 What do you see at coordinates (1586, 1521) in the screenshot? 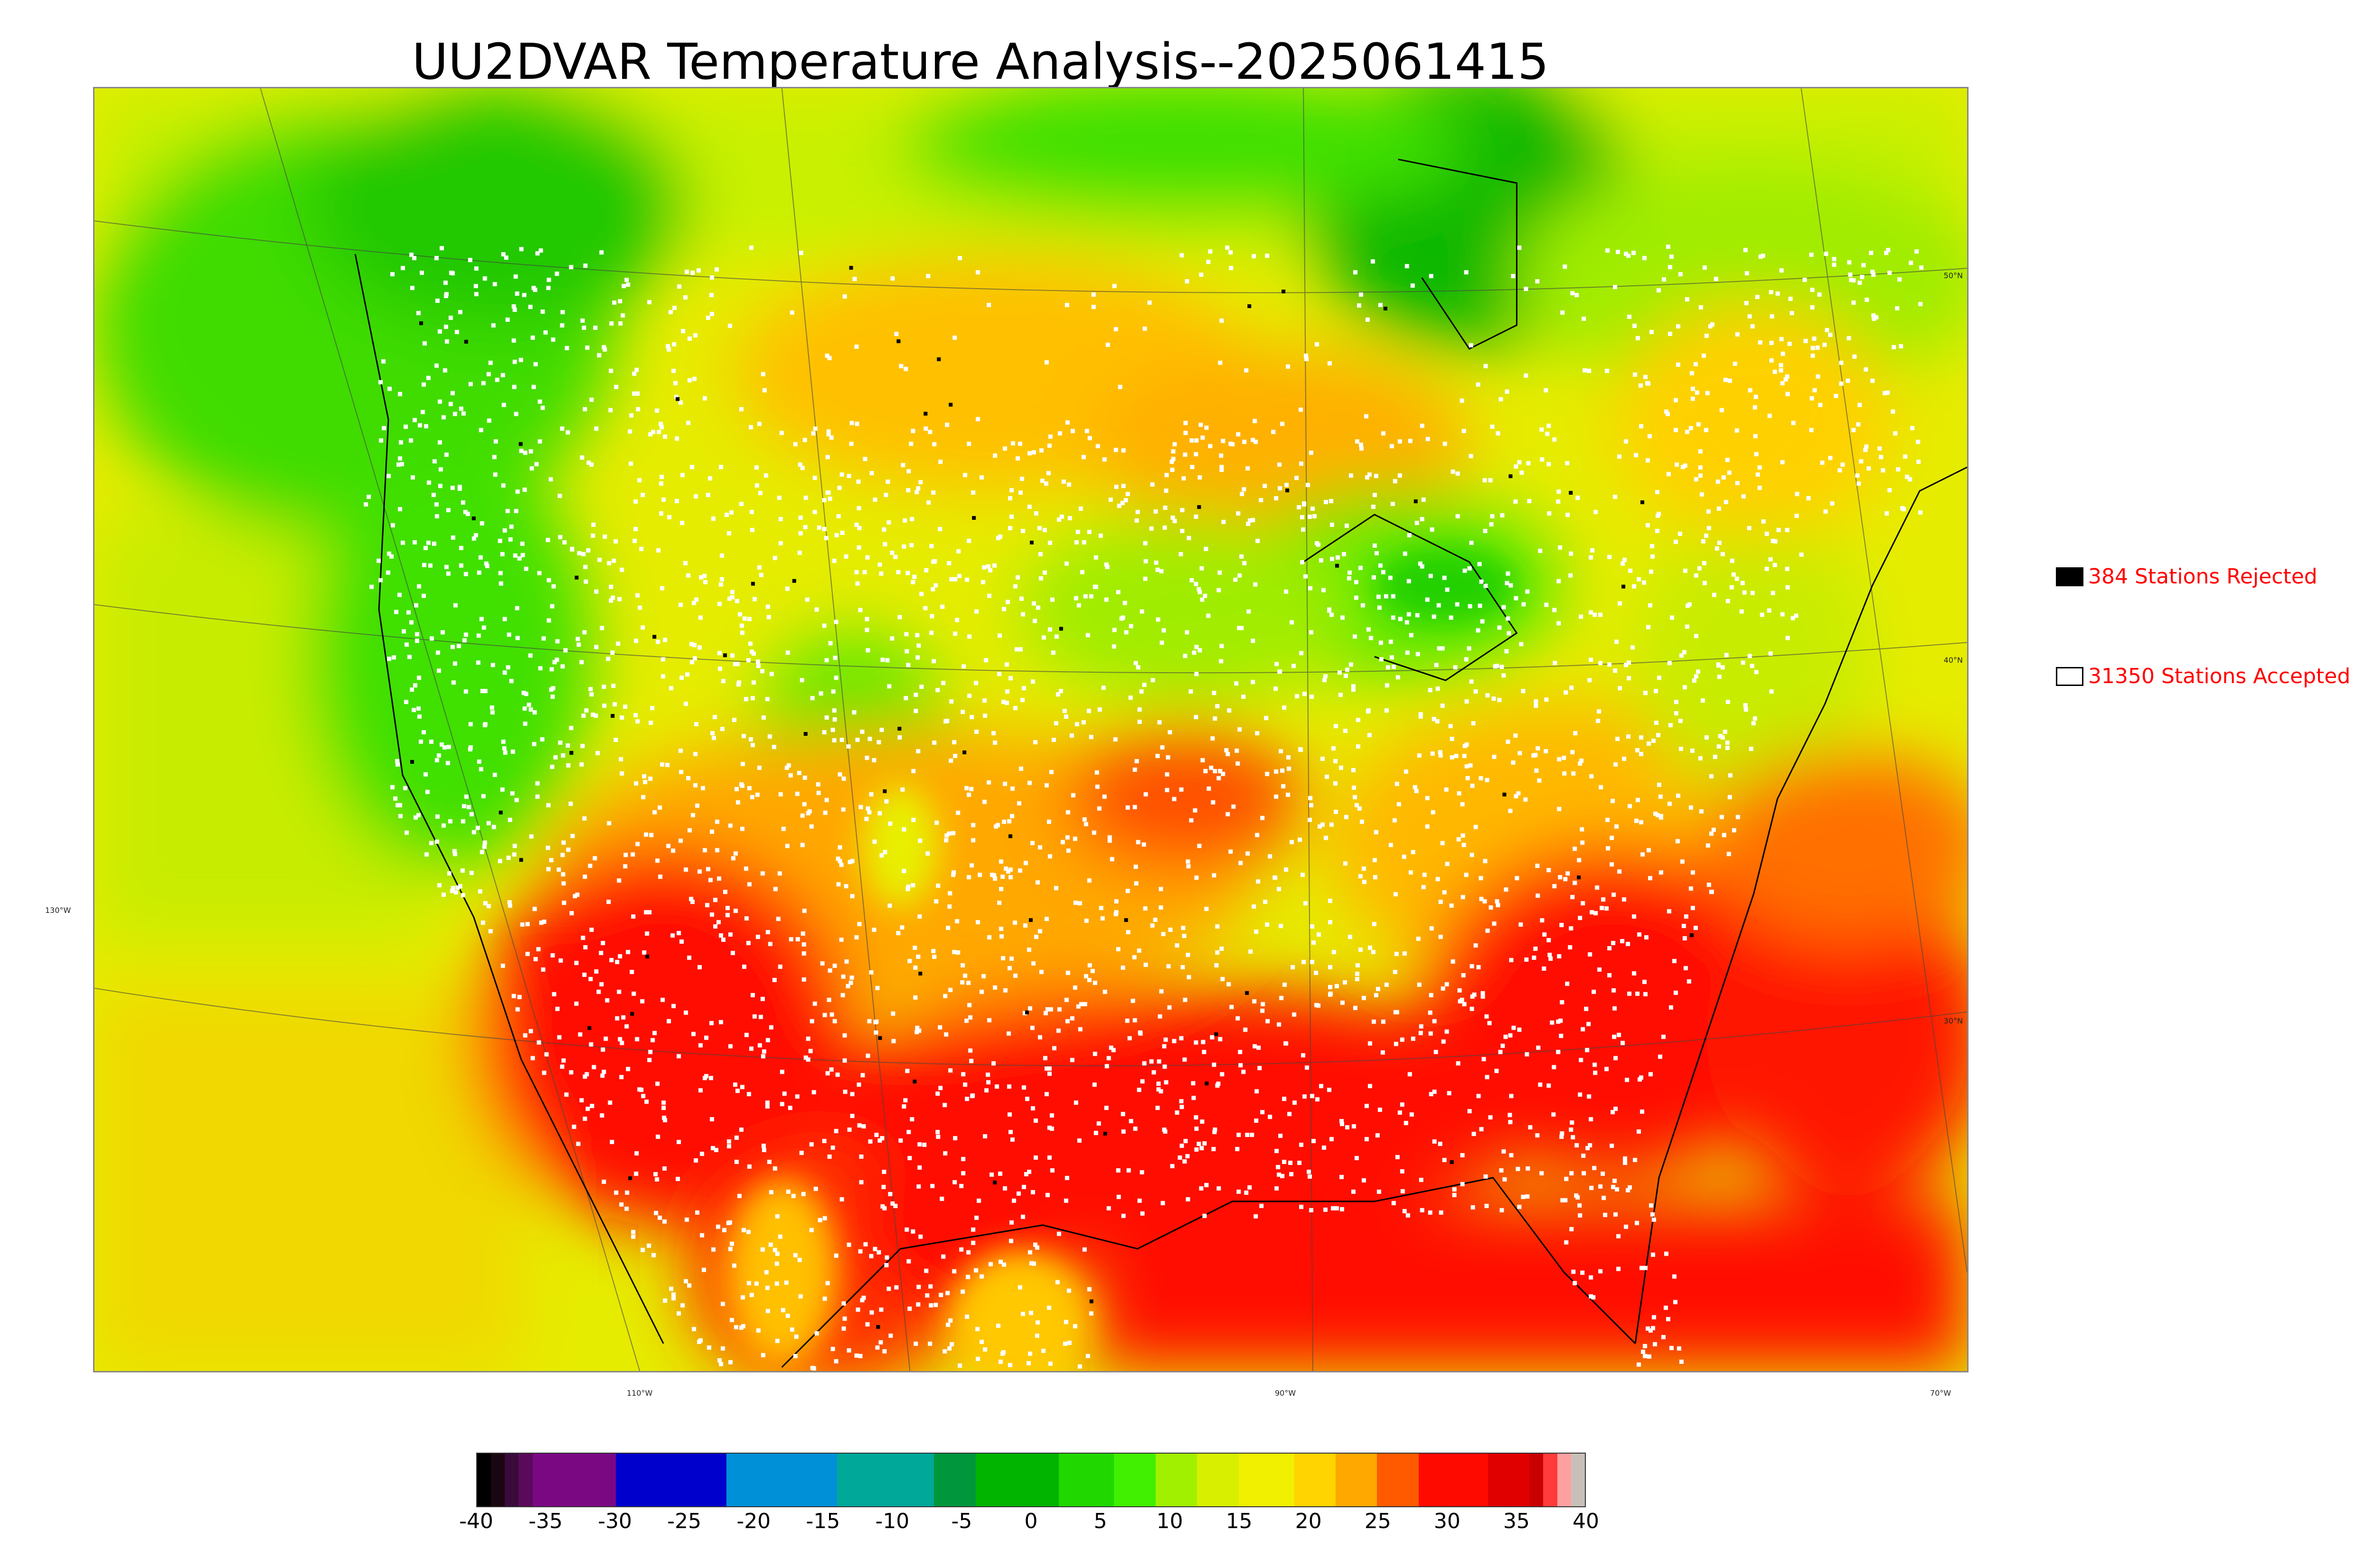
I see `colorbar-tick-label: 40` at bounding box center [1586, 1521].